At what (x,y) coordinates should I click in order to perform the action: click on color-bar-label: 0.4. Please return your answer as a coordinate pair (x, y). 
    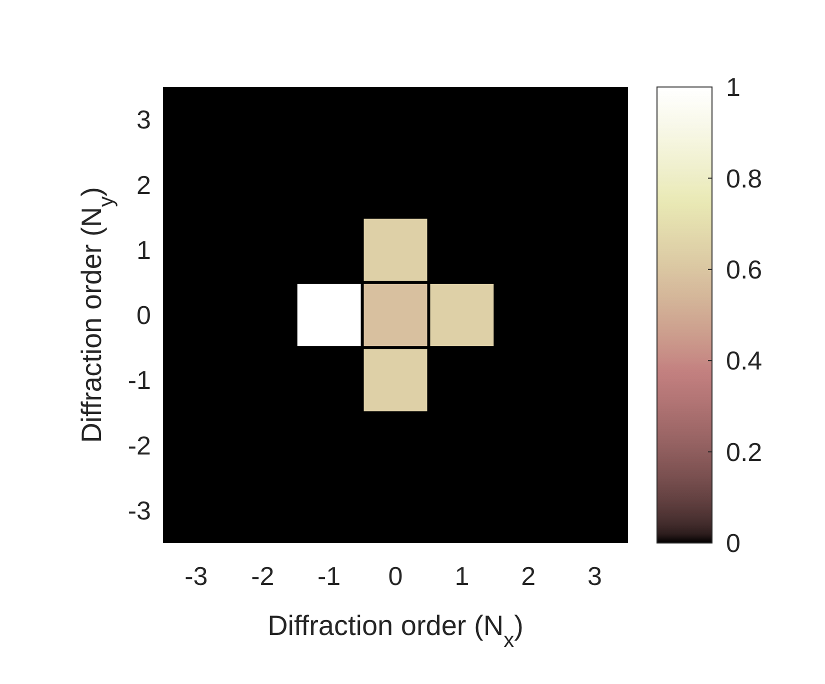
    Looking at the image, I should click on (744, 361).